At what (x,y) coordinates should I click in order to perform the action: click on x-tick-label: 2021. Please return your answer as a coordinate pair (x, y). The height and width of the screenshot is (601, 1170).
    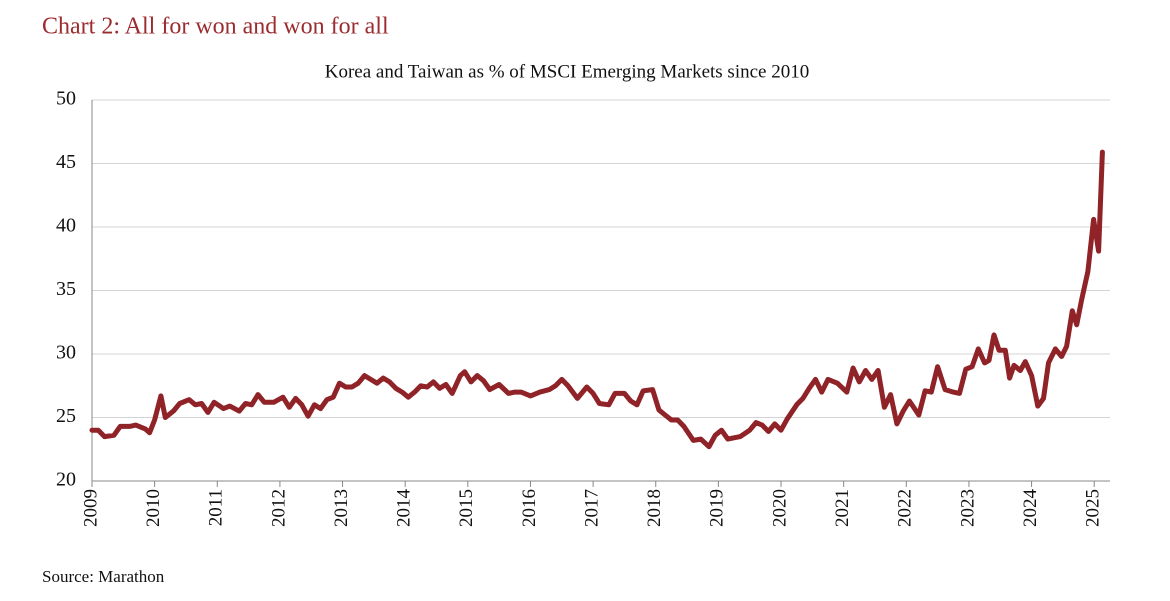
    Looking at the image, I should click on (842, 508).